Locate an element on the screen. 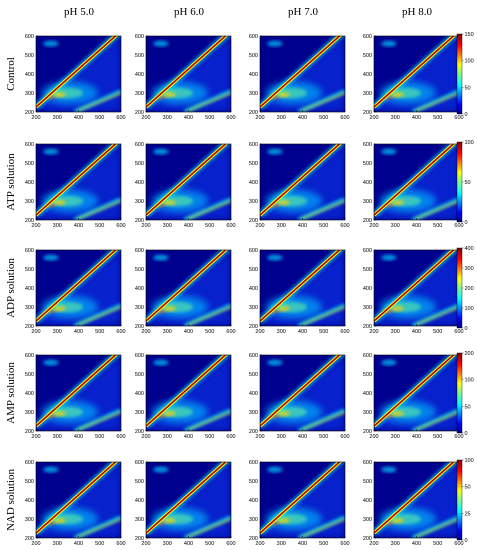 Image resolution: width=477 pixels, height=550 pixels. row-label: NAD solution is located at coordinates (11, 499).